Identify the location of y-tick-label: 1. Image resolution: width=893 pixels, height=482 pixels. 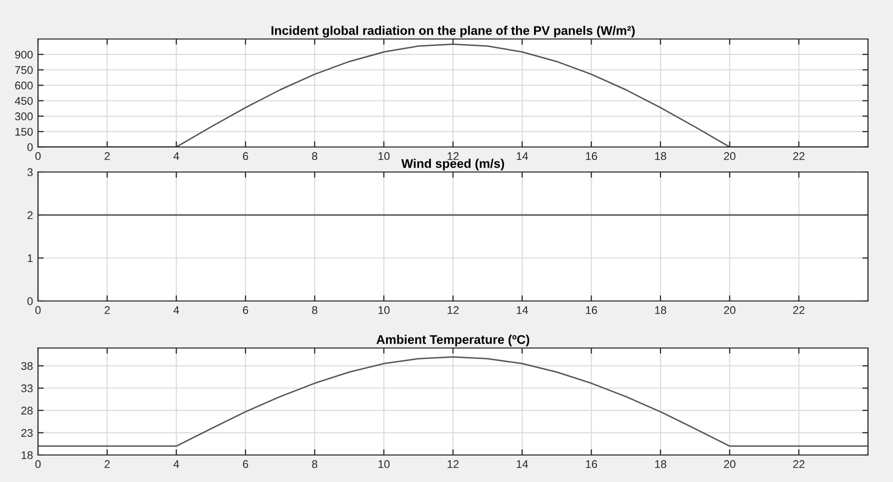
(30, 258).